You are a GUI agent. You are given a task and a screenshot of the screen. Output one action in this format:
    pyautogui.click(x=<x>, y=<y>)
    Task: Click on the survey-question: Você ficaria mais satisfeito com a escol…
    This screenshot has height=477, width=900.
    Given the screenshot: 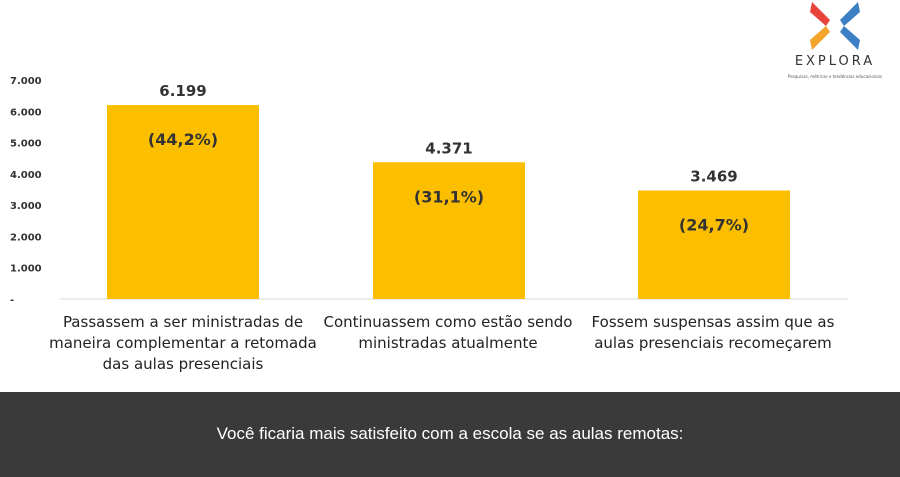 What is the action you would take?
    pyautogui.click(x=450, y=433)
    